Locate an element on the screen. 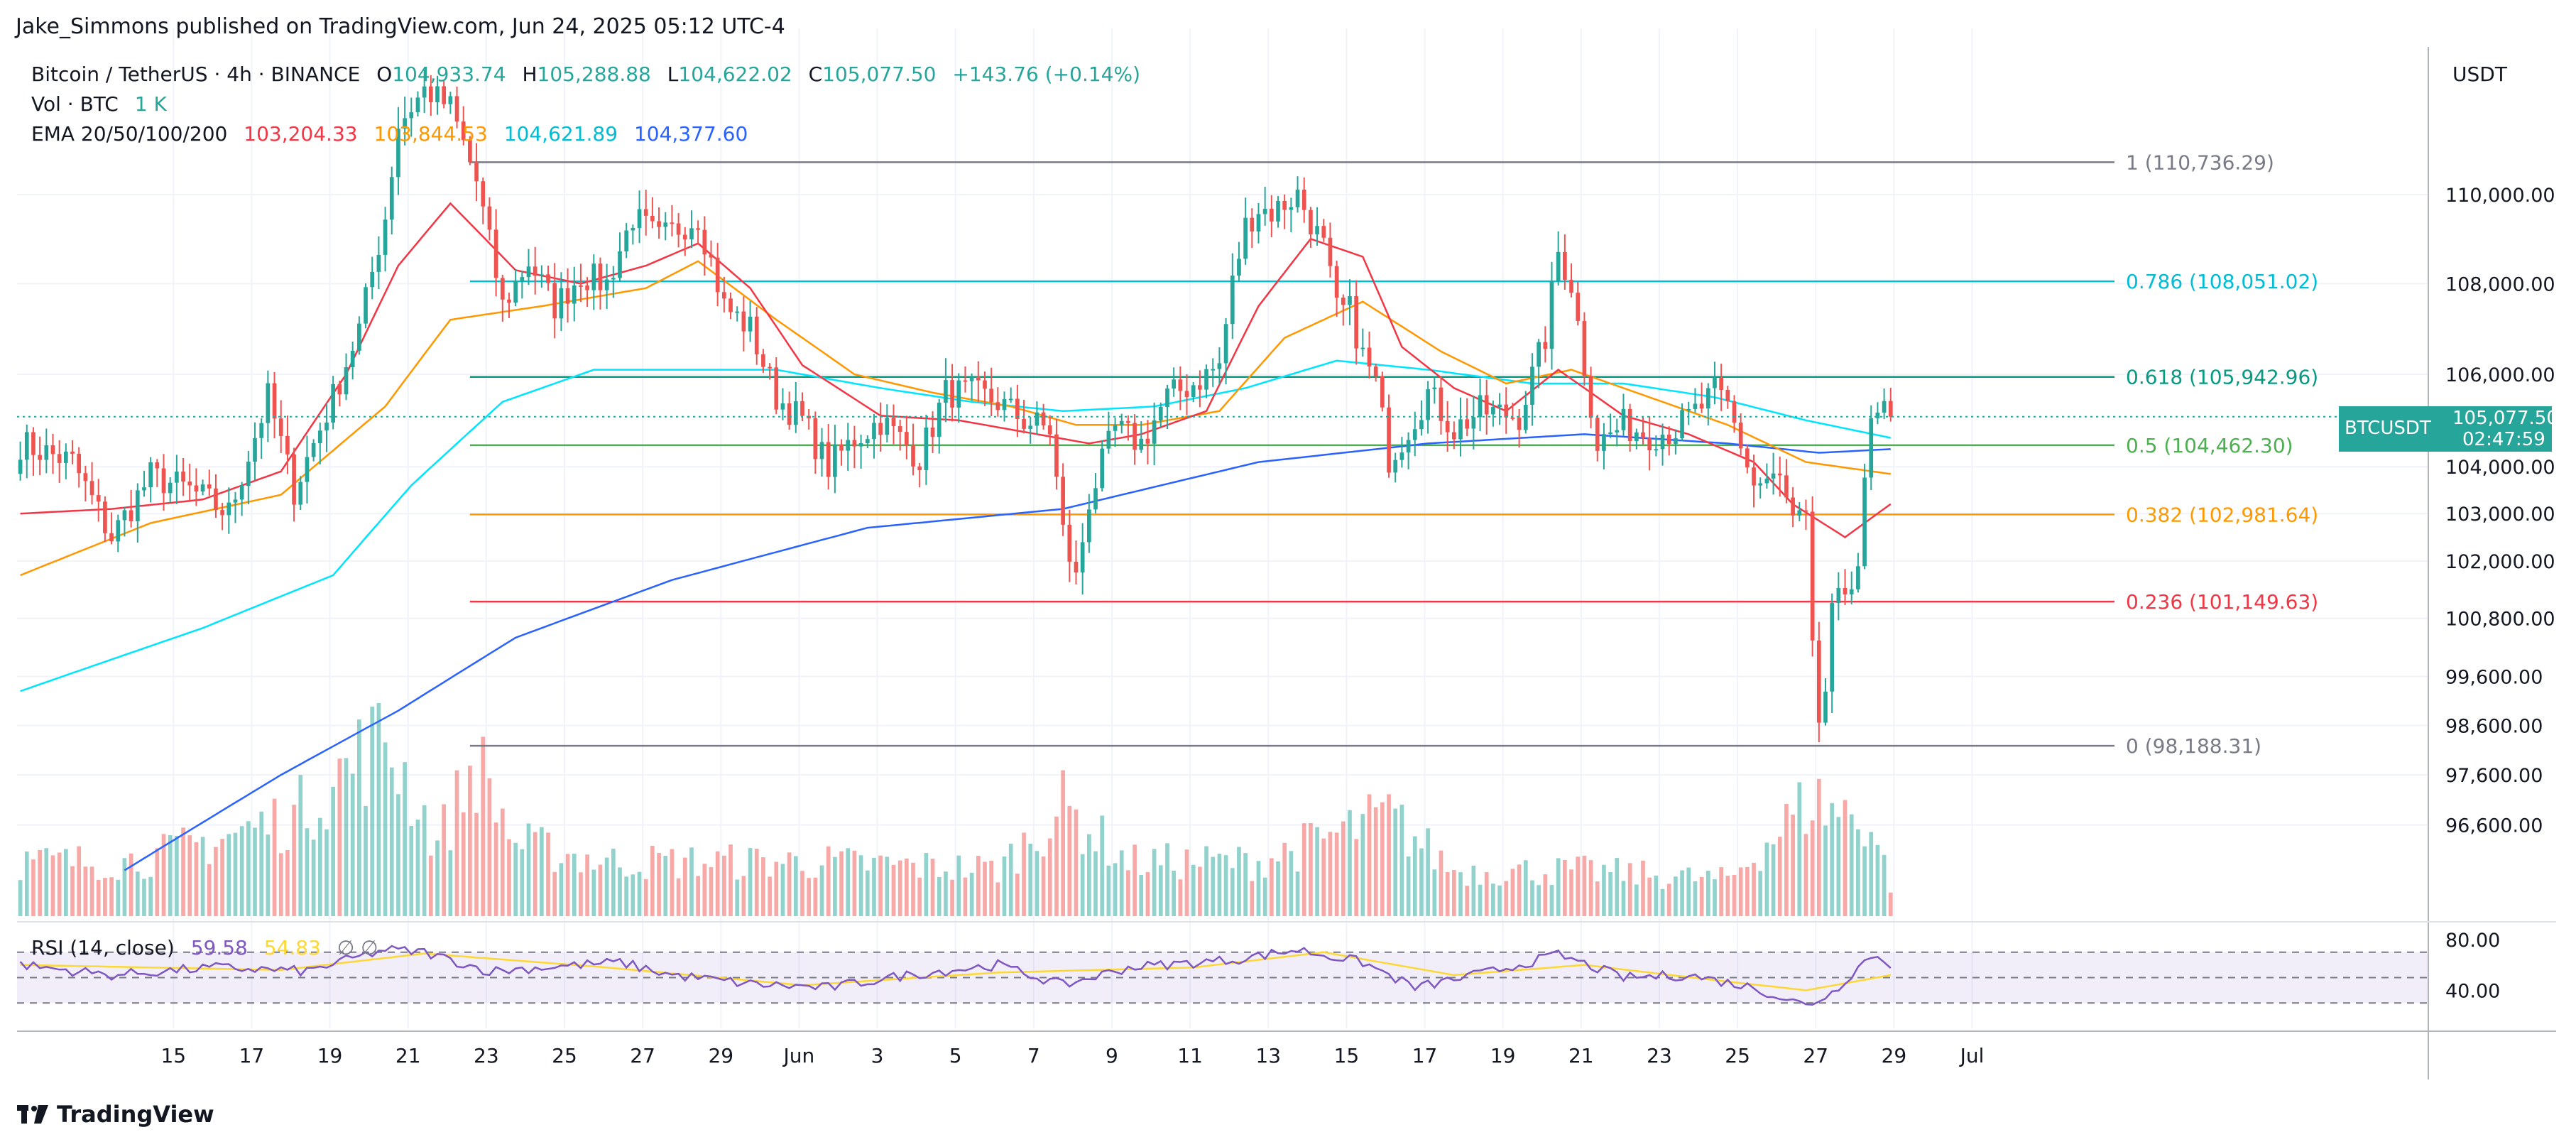 The height and width of the screenshot is (1142, 2576). fib-level-label: 1 (110,736.29) is located at coordinates (2200, 162).